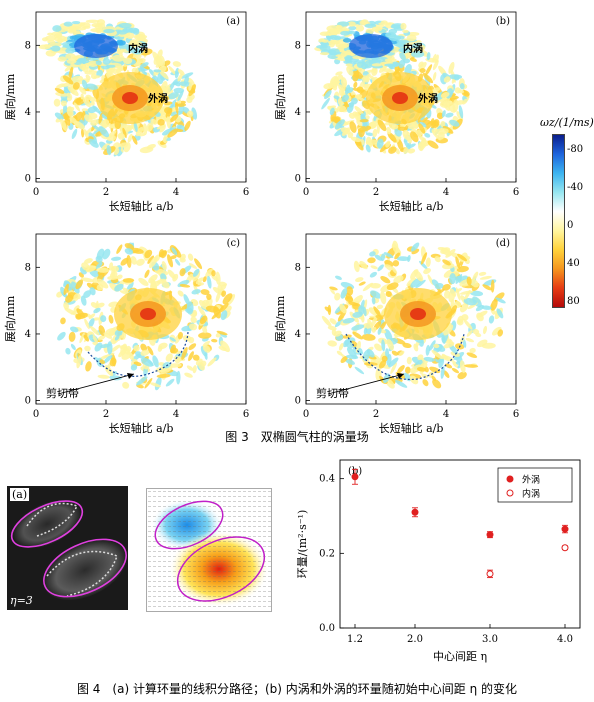 The height and width of the screenshot is (702, 594). Describe the element at coordinates (570, 225) in the screenshot. I see `colorbar-tick: 0` at that location.